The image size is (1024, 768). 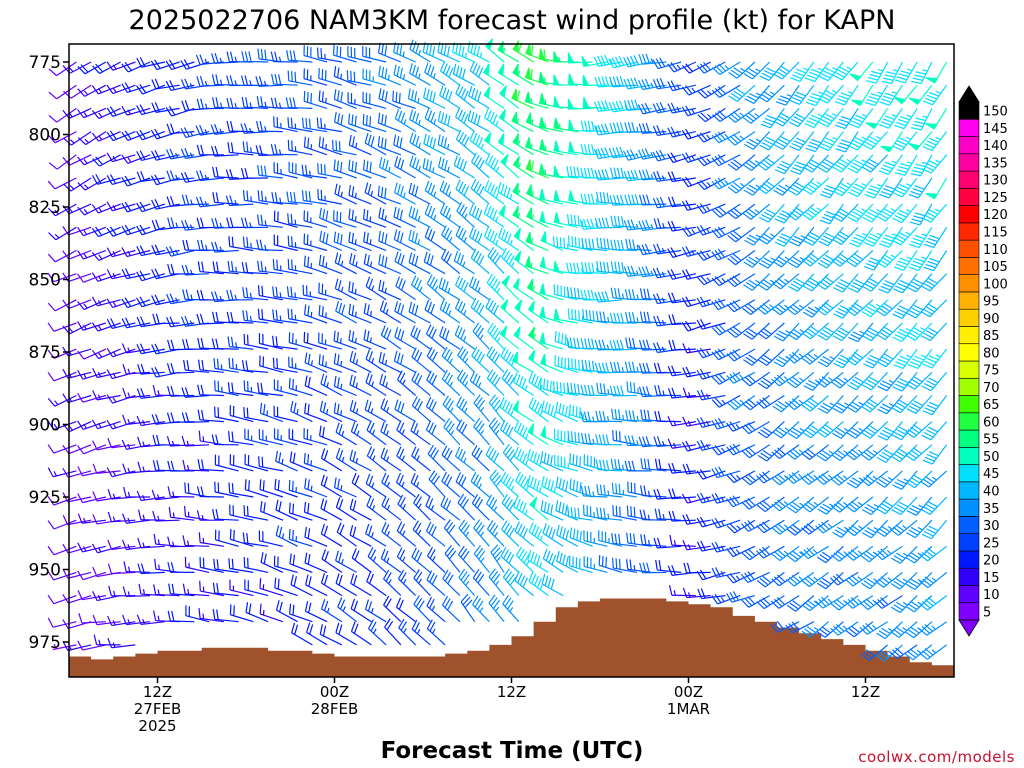 I want to click on credit-text: coolwx.com/models, so click(x=936, y=757).